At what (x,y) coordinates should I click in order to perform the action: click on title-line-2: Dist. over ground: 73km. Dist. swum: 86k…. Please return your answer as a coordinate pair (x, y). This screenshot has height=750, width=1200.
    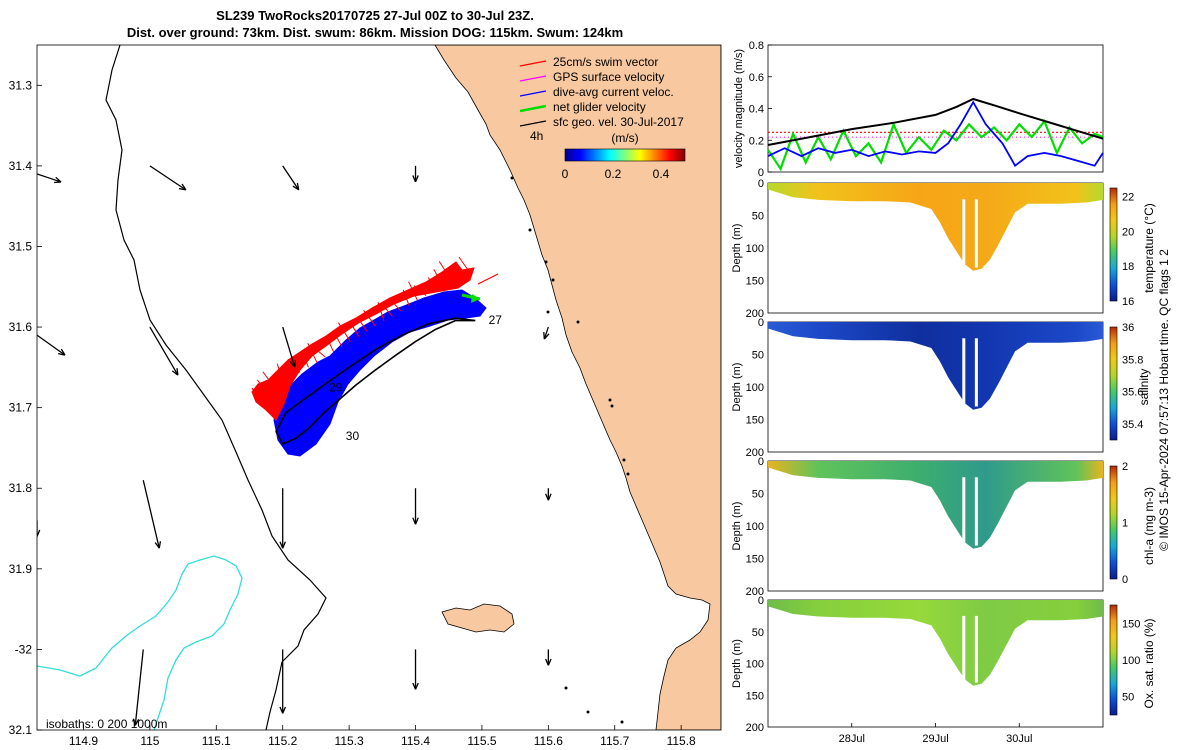
    Looking at the image, I should click on (375, 32).